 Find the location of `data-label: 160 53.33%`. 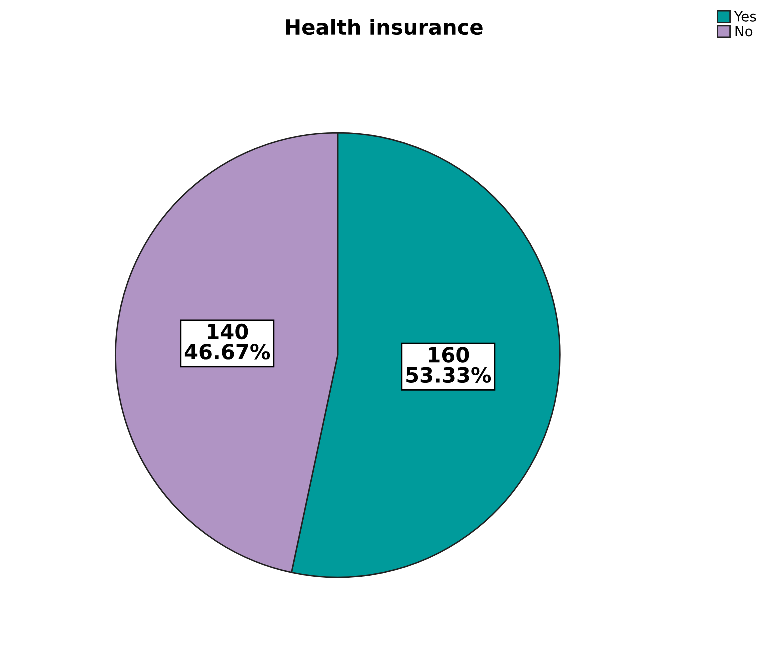

data-label: 160 53.33% is located at coordinates (449, 365).